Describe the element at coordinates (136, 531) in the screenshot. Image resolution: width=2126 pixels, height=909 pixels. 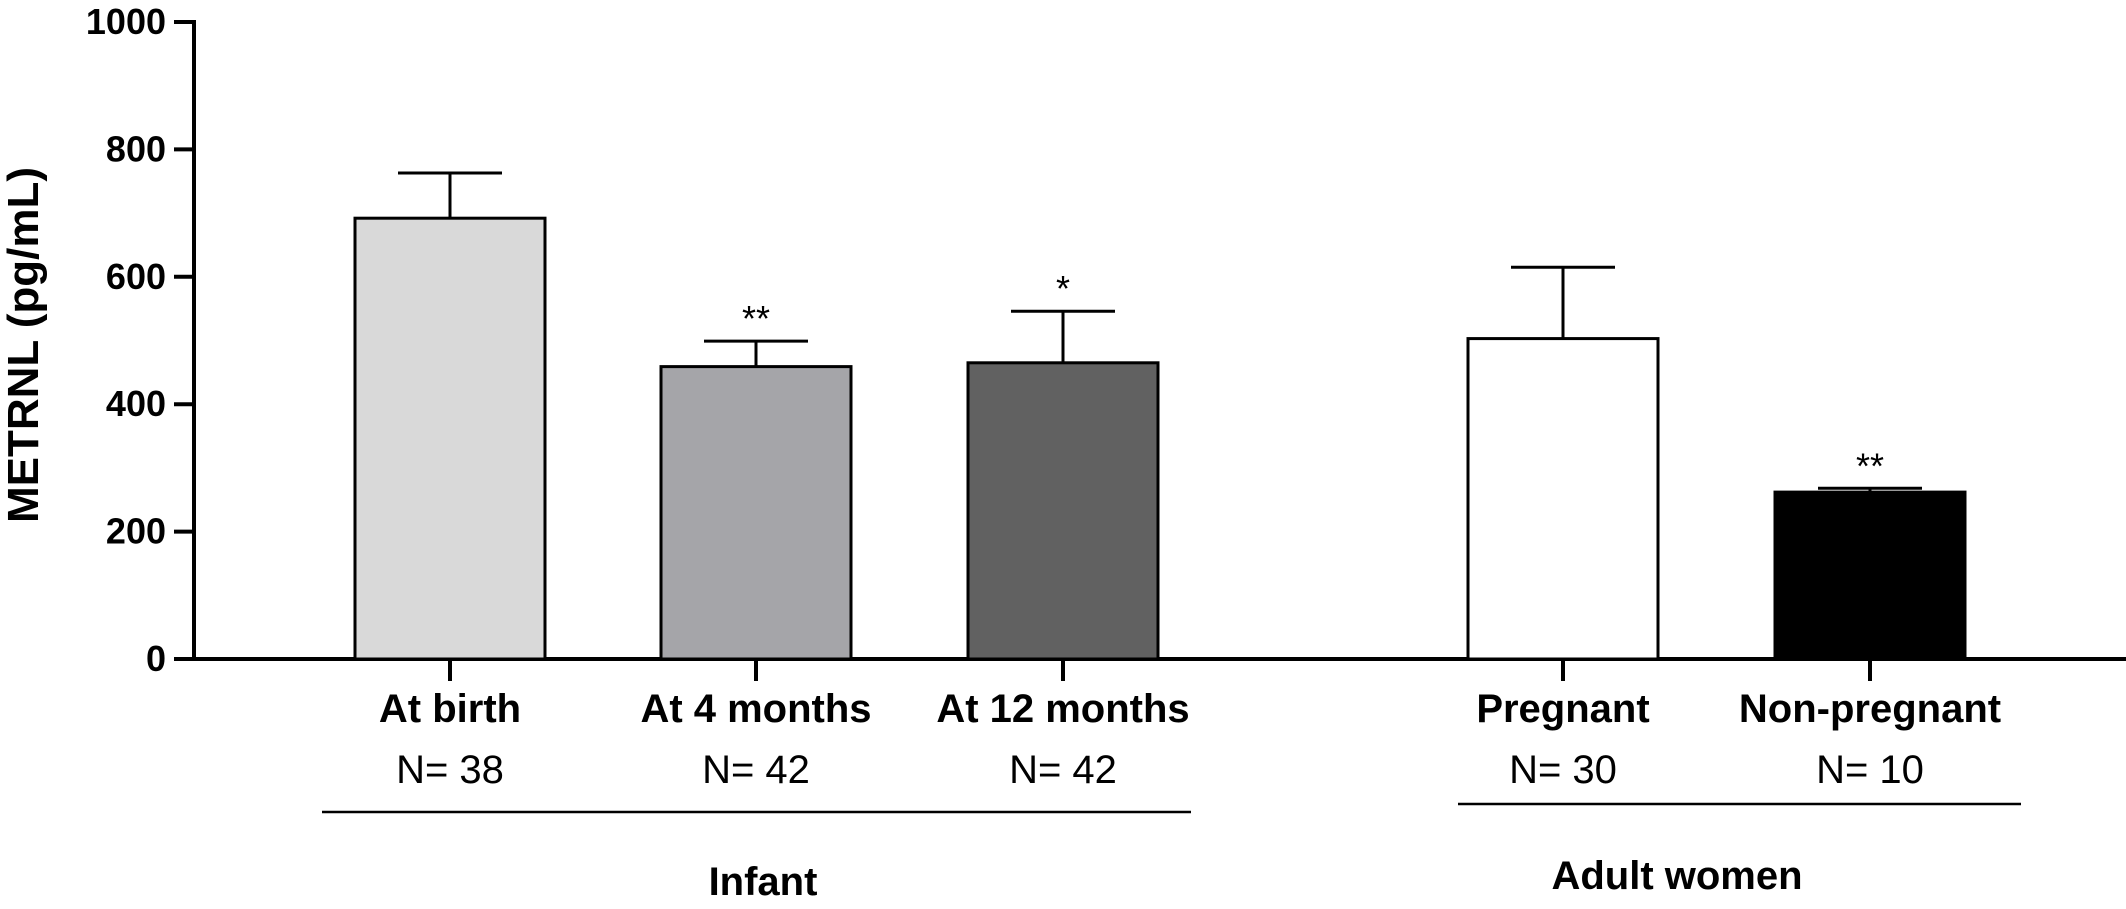
I see `y-tick-label: 200` at that location.